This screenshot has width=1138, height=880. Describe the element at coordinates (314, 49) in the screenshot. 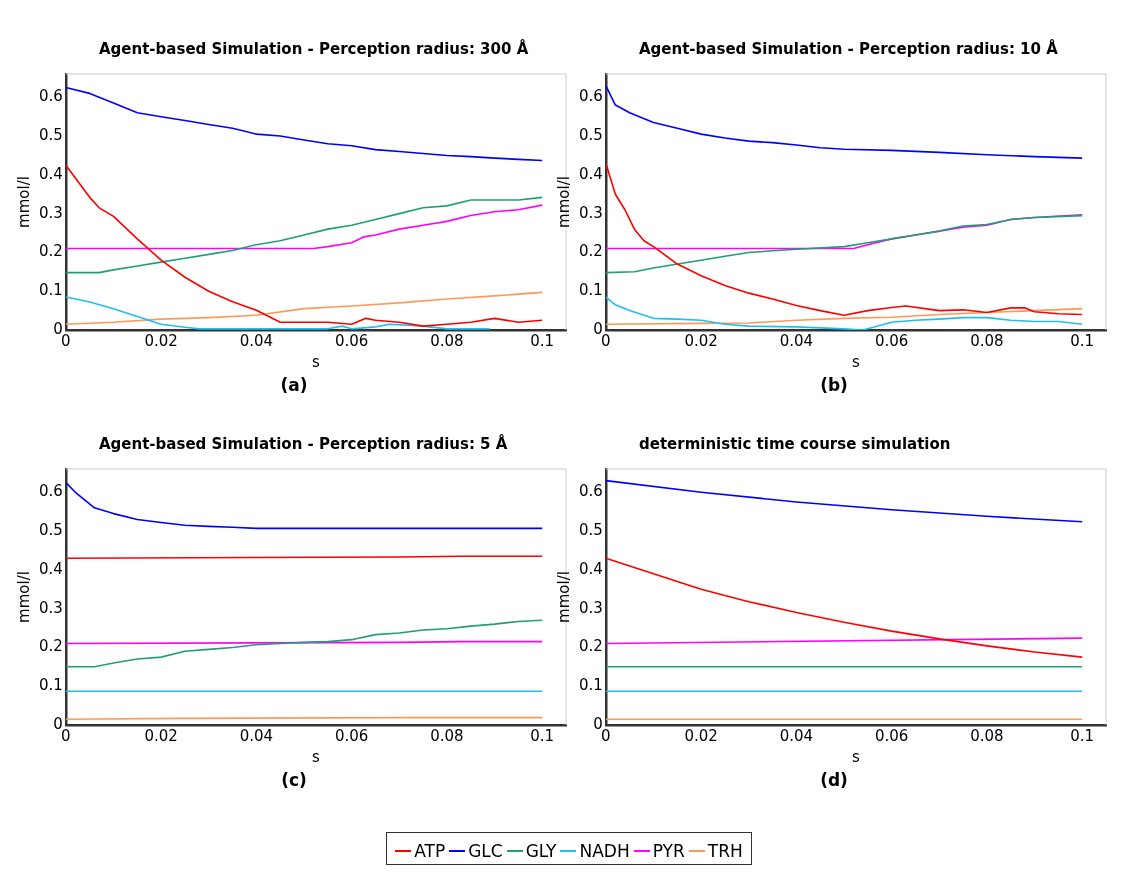

I see `chart-title: Agent-based Simulation - Perception radius: 300 Å` at that location.